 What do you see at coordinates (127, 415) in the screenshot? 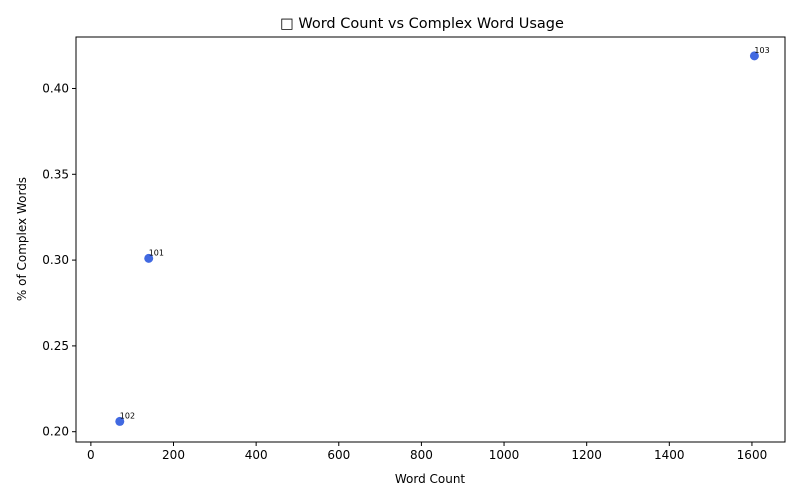
I see `point-label: 102` at bounding box center [127, 415].